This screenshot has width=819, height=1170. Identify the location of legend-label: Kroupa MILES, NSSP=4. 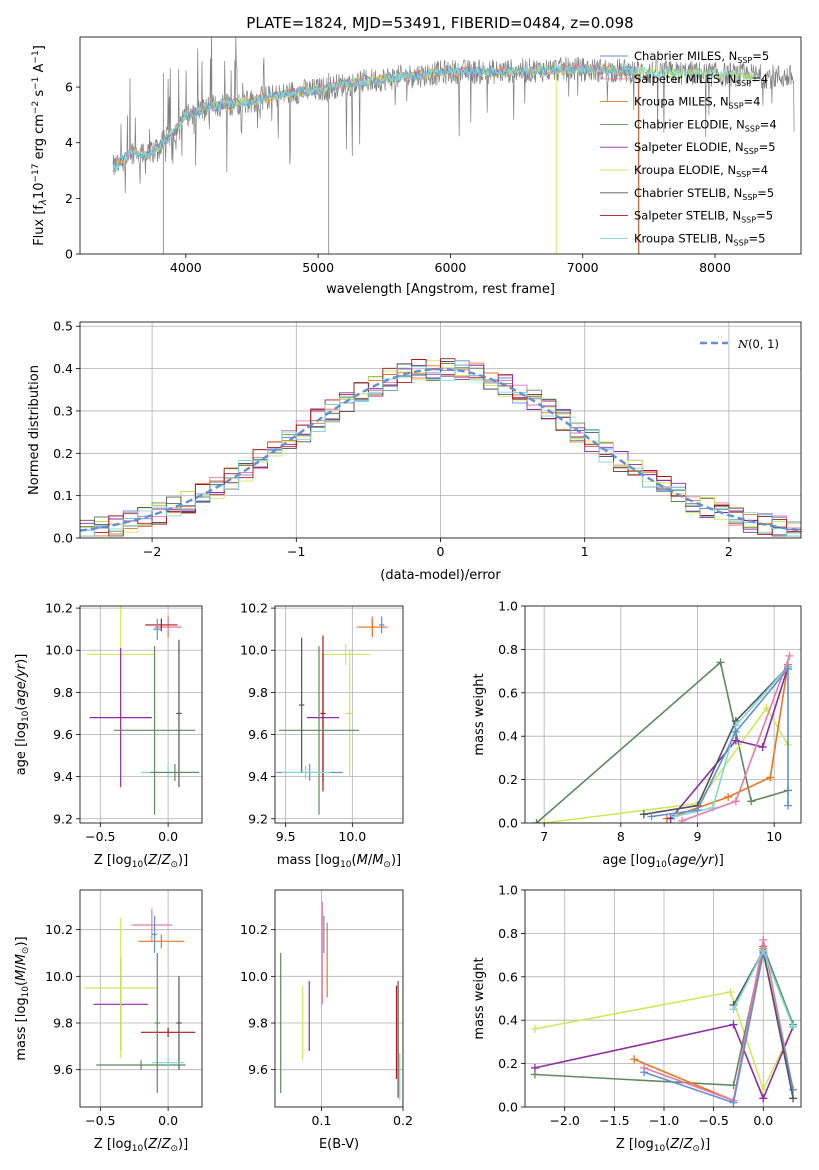
(697, 103).